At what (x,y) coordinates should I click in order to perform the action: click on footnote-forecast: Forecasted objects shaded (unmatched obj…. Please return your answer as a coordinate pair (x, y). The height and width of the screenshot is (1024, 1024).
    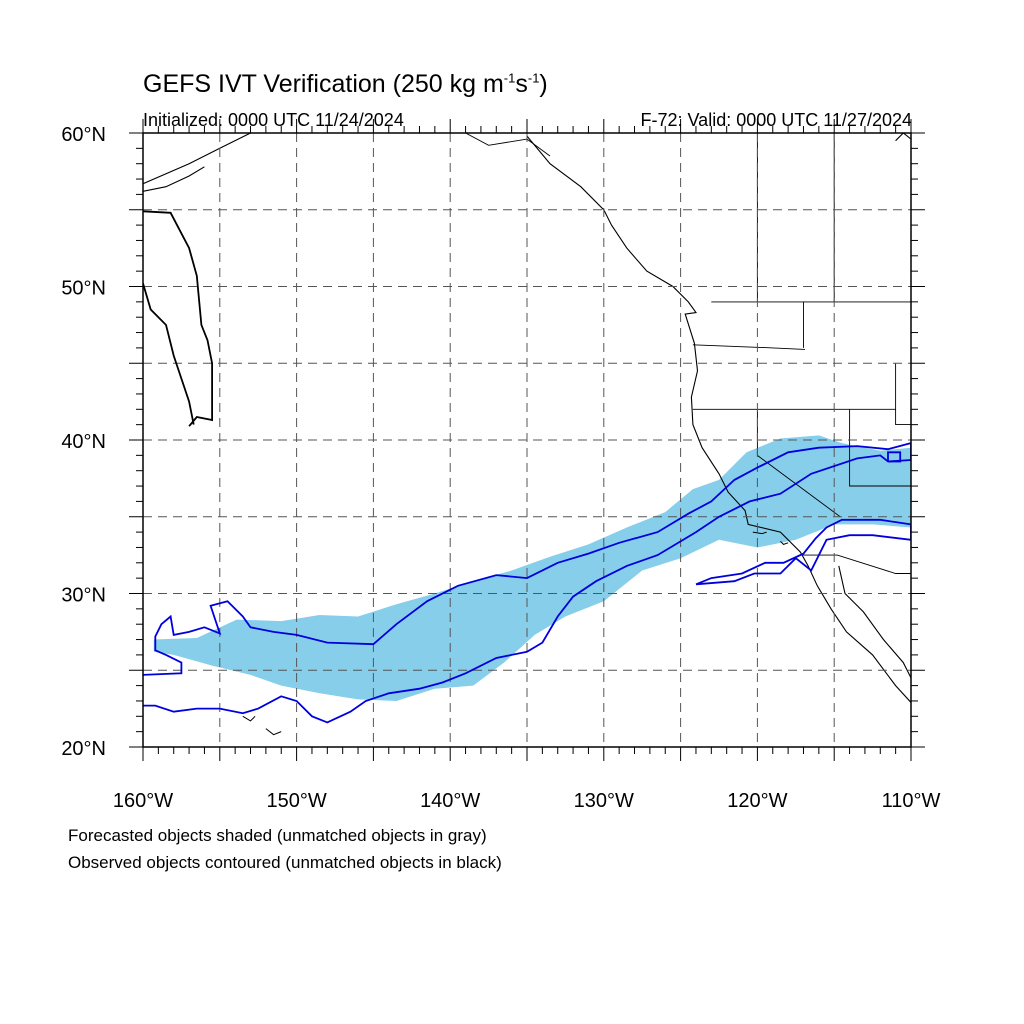
    Looking at the image, I should click on (277, 835).